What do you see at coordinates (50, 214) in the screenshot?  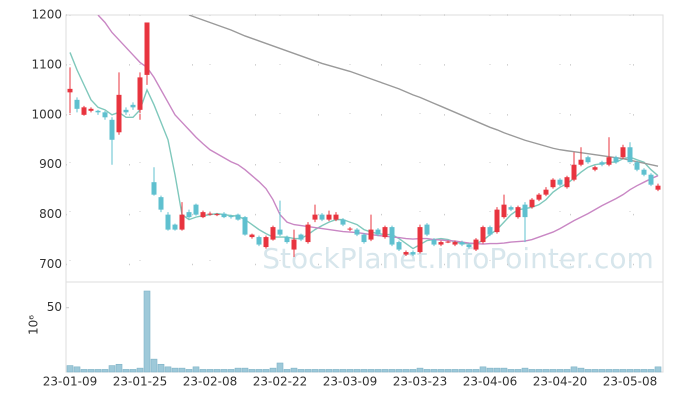 I see `y-tick-label: 800` at bounding box center [50, 214].